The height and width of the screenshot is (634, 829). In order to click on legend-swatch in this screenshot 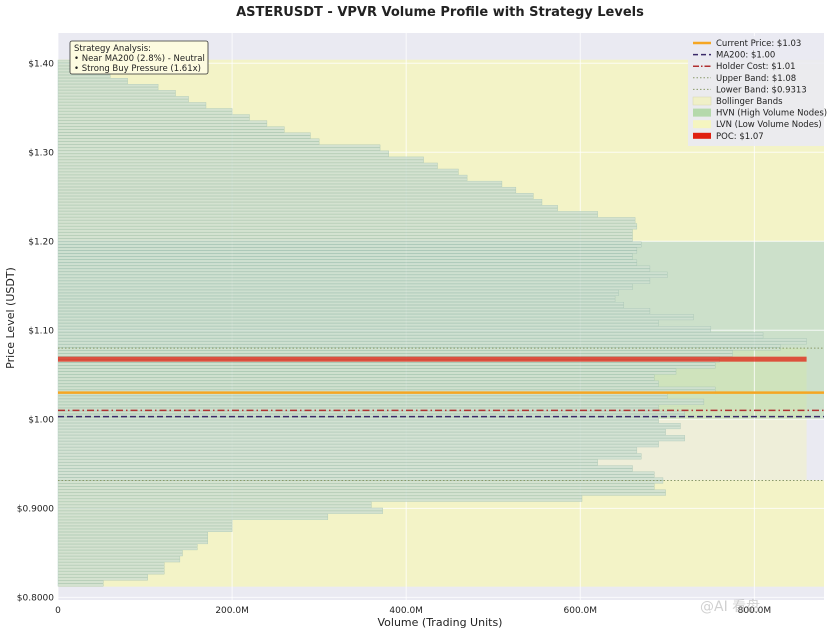, I will do `click(702, 135)`.